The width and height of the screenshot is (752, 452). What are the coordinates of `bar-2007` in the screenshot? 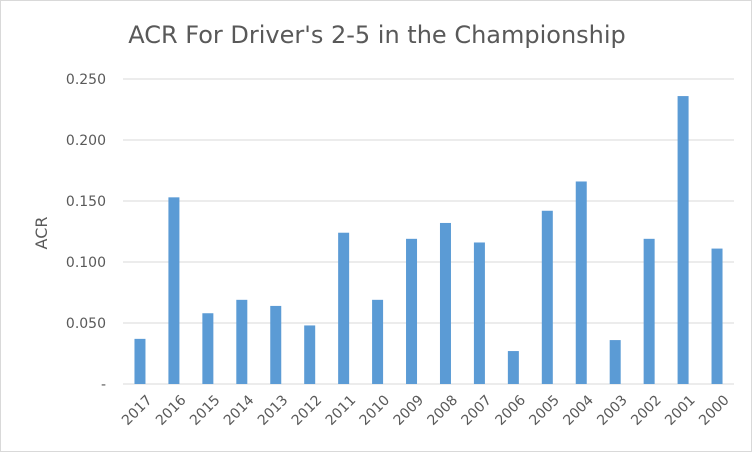 It's located at (479, 313).